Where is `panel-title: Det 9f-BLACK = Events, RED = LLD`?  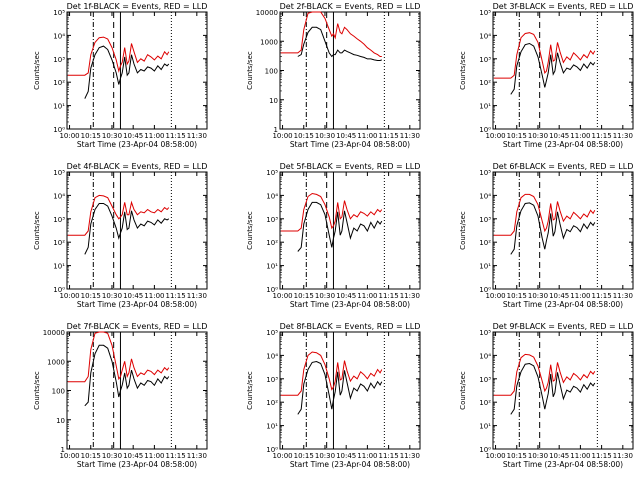 panel-title: Det 9f-BLACK = Events, RED = LLD is located at coordinates (563, 326).